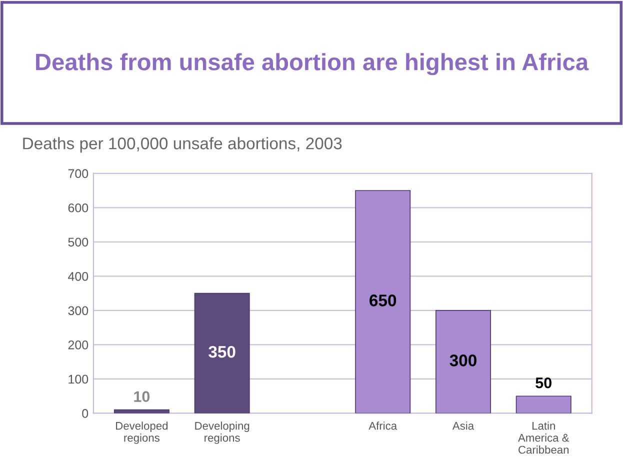  Describe the element at coordinates (544, 382) in the screenshot. I see `data-label: 50` at that location.